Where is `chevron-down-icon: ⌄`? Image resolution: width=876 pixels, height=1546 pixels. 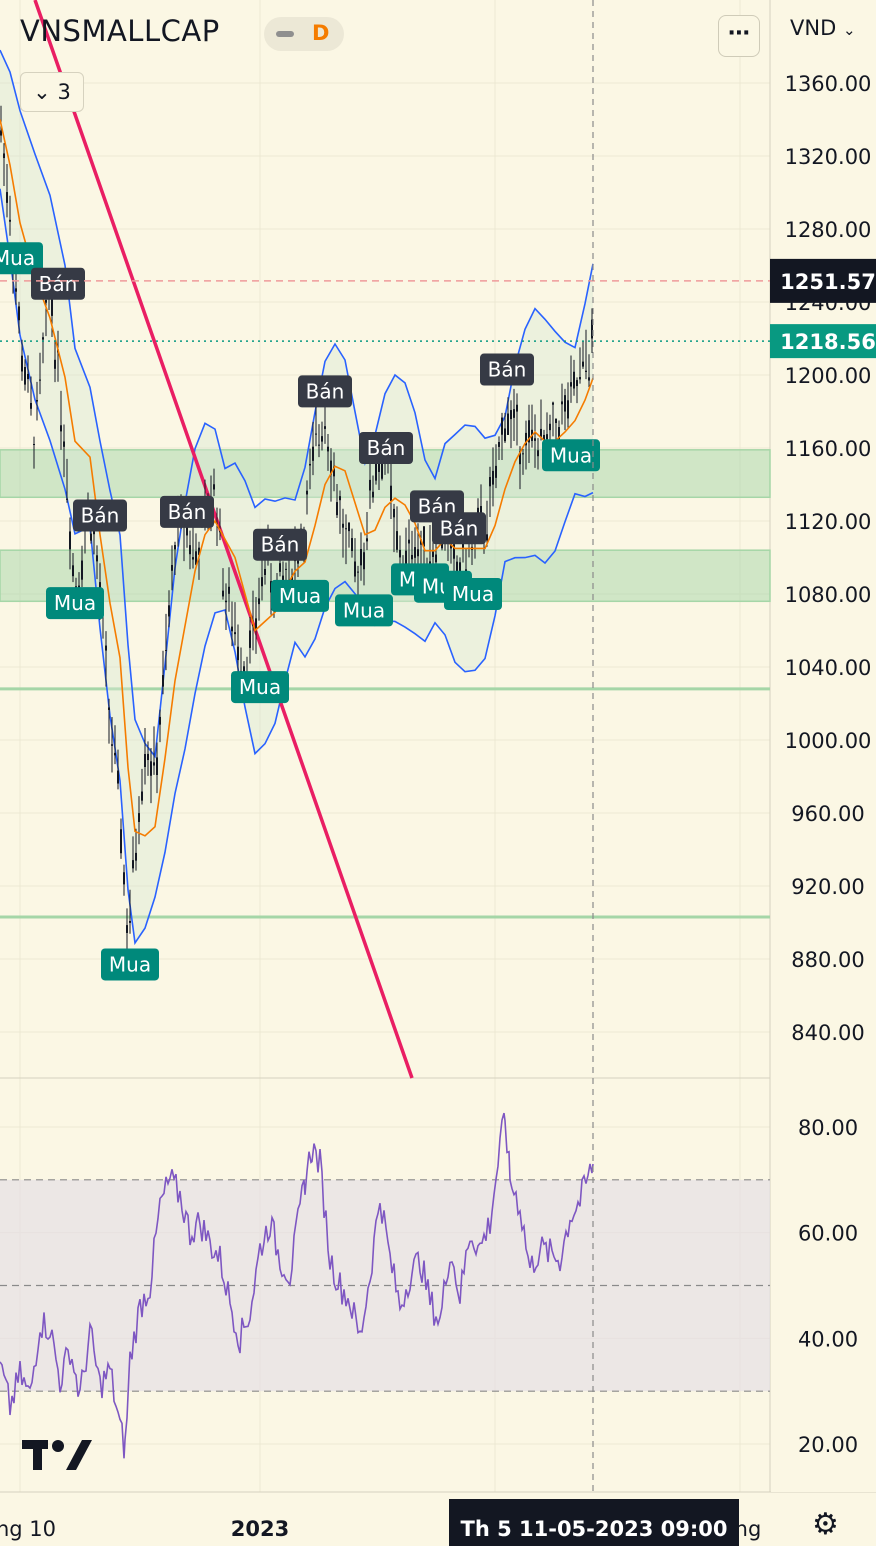 chevron-down-icon: ⌄ is located at coordinates (42, 92).